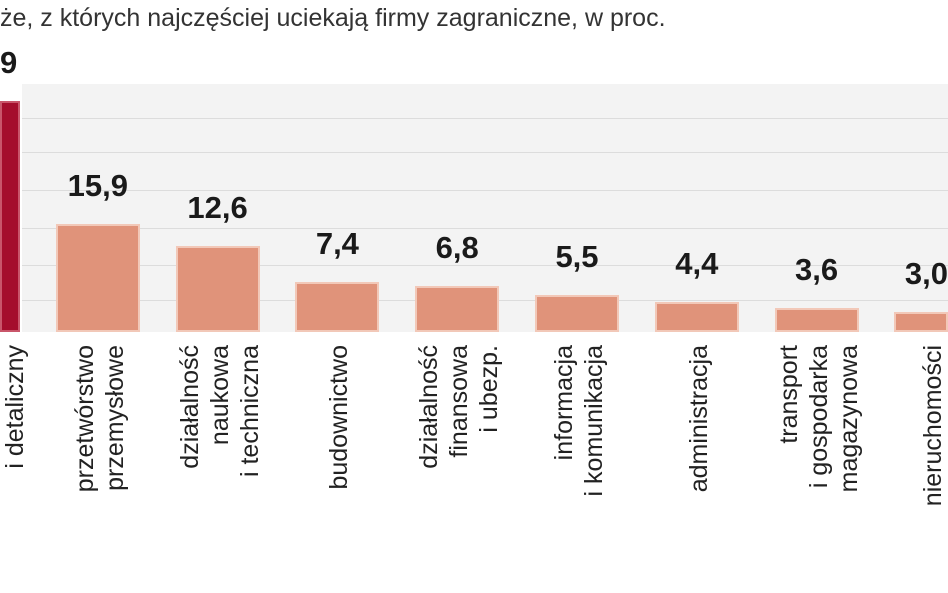 This screenshot has width=948, height=593. Describe the element at coordinates (817, 269) in the screenshot. I see `value-label: 3,6` at that location.